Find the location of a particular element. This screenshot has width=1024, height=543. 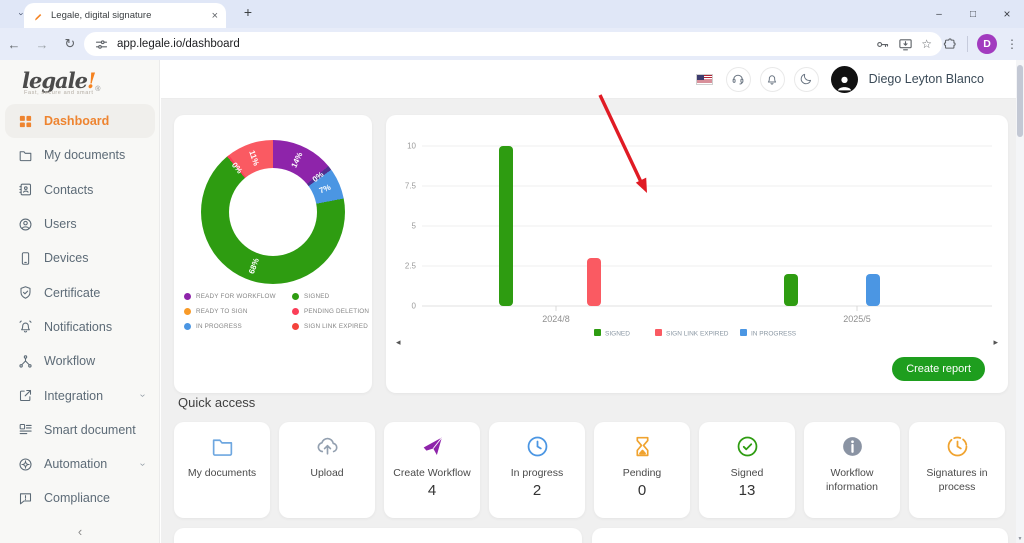

carousel-prev-icon: ◂ is located at coordinates (398, 342).